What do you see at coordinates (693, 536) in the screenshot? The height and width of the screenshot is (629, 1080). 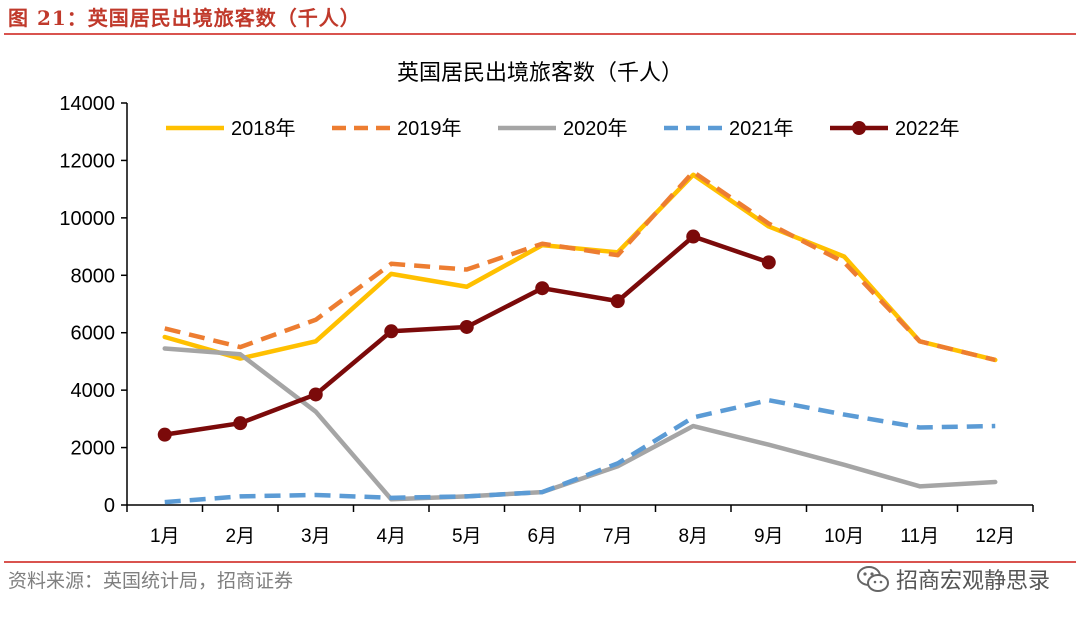 I see `x-tick-label: 8月` at bounding box center [693, 536].